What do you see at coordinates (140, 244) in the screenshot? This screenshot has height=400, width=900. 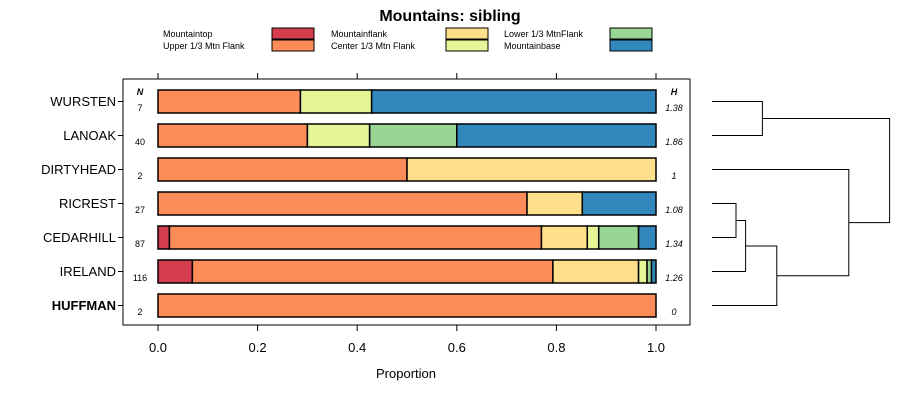 I see `n-value-cedarhill: 87` at bounding box center [140, 244].